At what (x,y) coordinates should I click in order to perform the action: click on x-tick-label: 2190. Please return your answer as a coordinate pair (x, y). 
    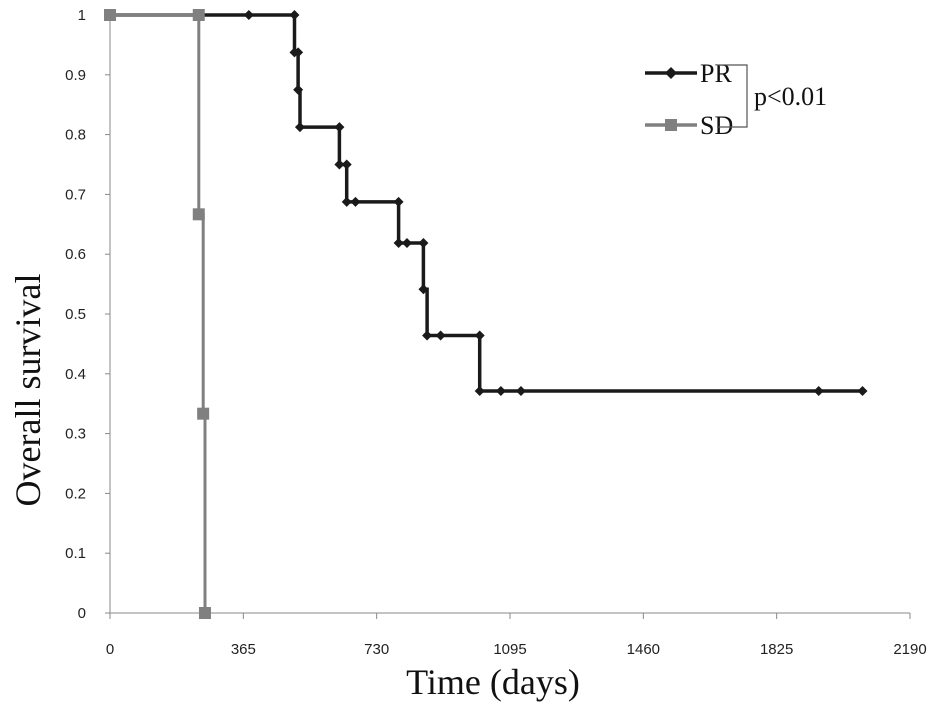
    Looking at the image, I should click on (909, 649).